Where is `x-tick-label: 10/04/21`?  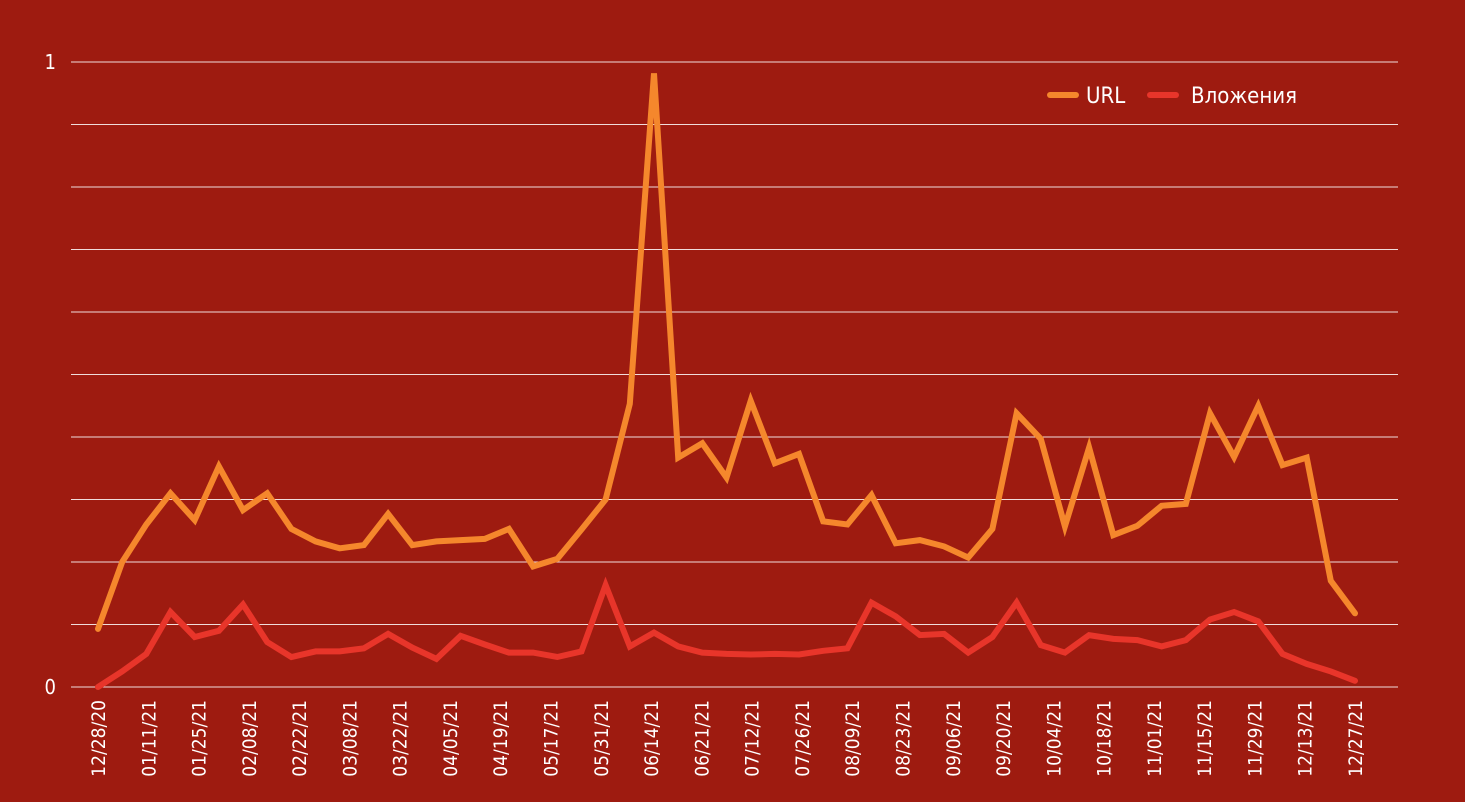 x-tick-label: 10/04/21 is located at coordinates (1054, 738).